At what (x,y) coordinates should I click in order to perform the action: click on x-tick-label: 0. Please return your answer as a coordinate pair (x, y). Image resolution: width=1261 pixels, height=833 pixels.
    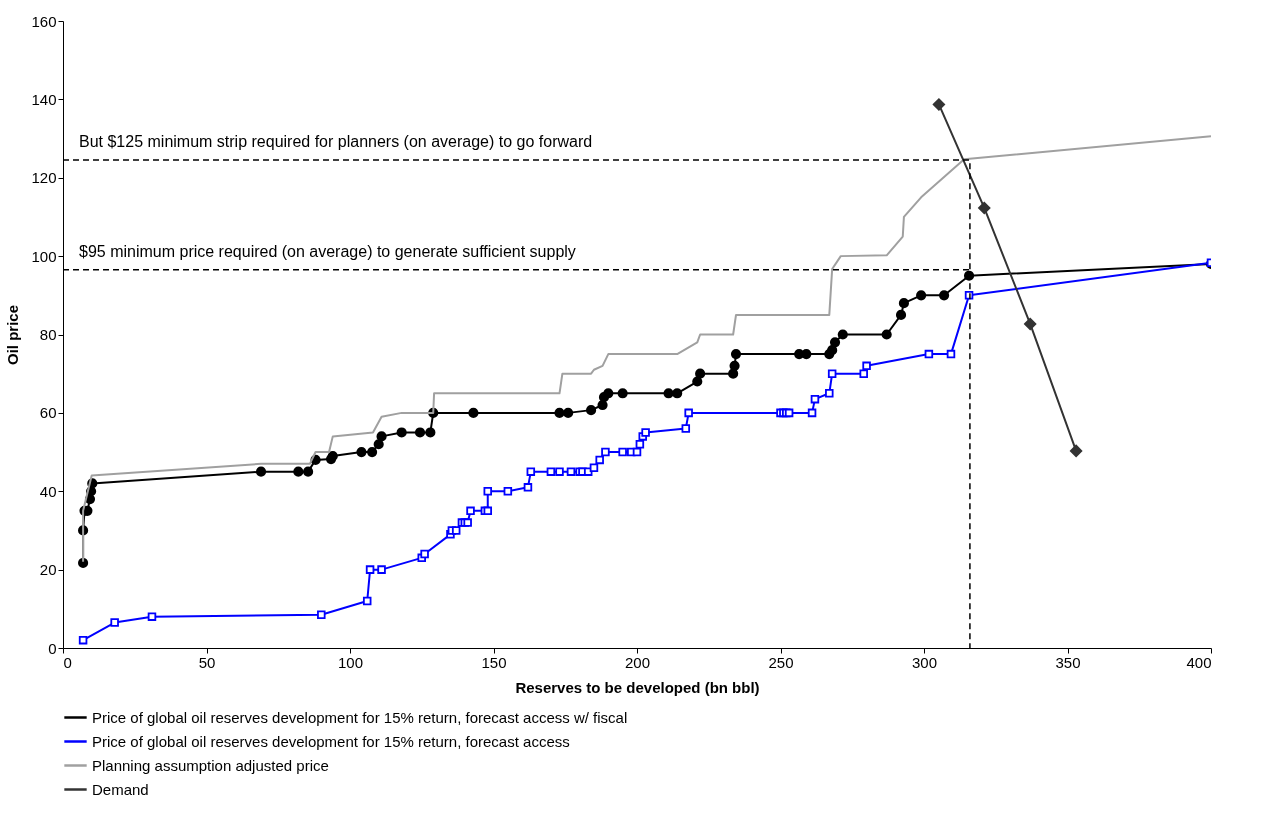
    Looking at the image, I should click on (67, 662).